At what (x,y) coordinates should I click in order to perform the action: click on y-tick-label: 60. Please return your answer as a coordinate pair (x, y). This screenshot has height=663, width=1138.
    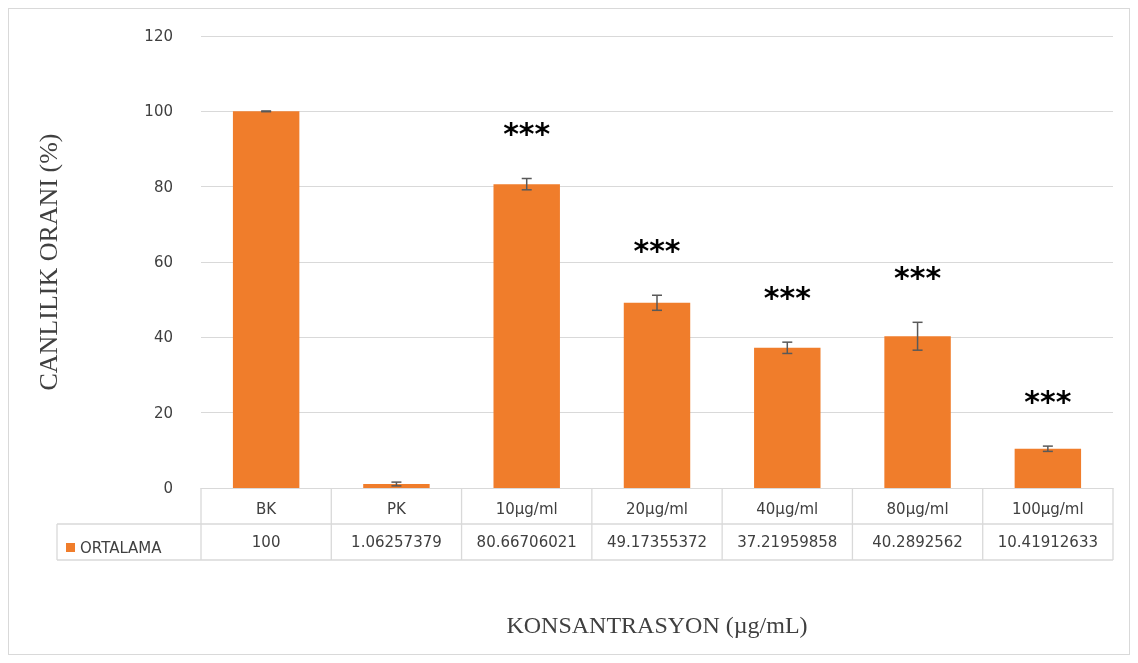
    Looking at the image, I should click on (163, 262).